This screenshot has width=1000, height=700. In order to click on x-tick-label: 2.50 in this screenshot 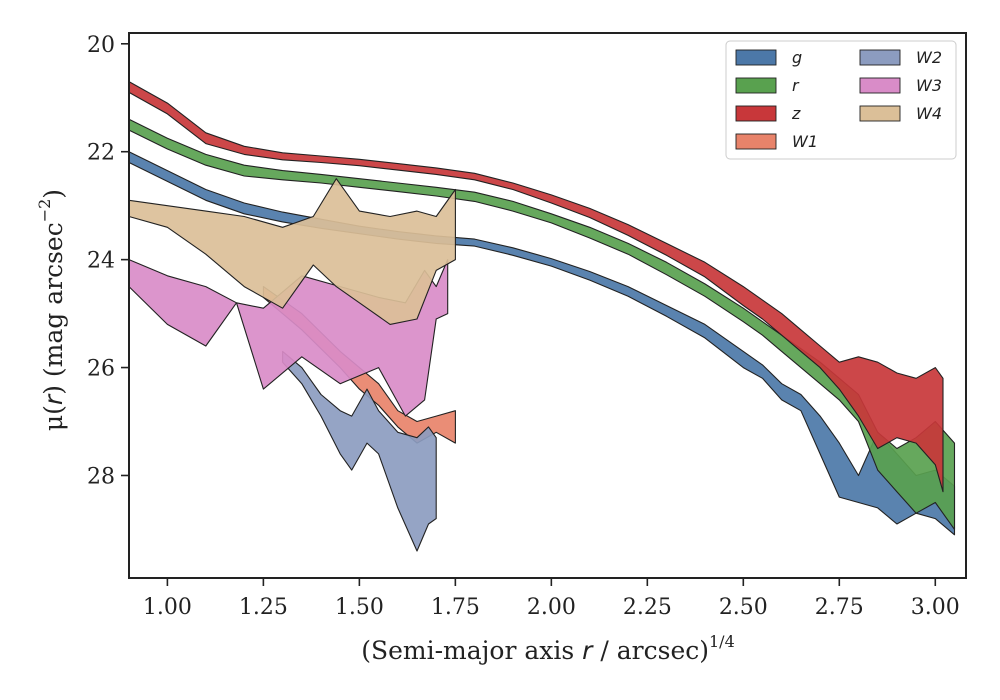, I will do `click(743, 607)`.